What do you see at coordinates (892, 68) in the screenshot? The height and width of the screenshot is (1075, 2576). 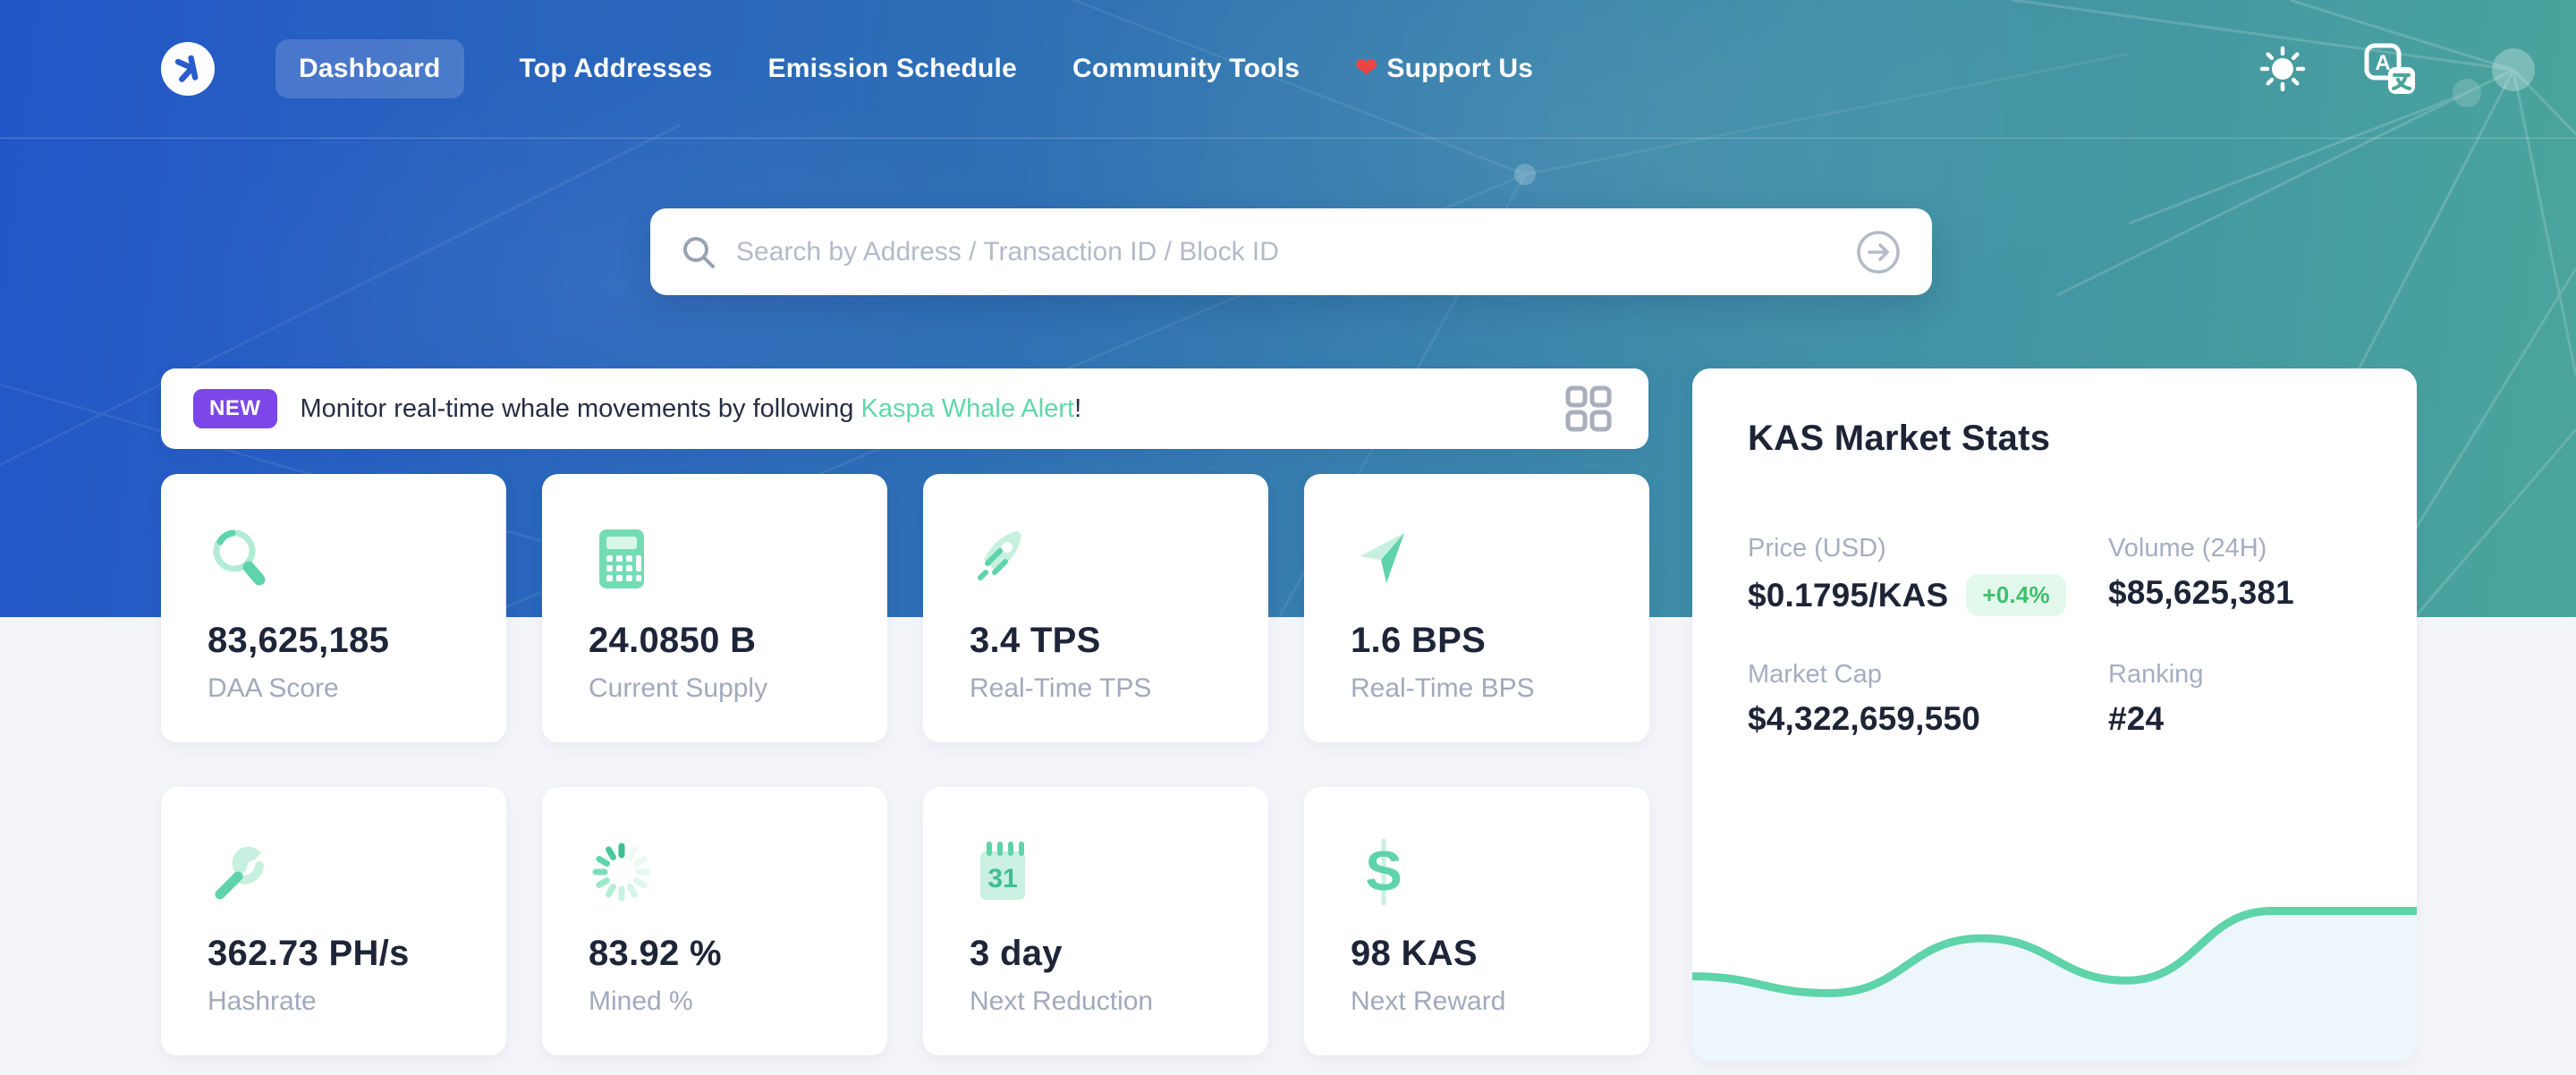 I see `nav-item-emission-schedule: Emission Schedule` at bounding box center [892, 68].